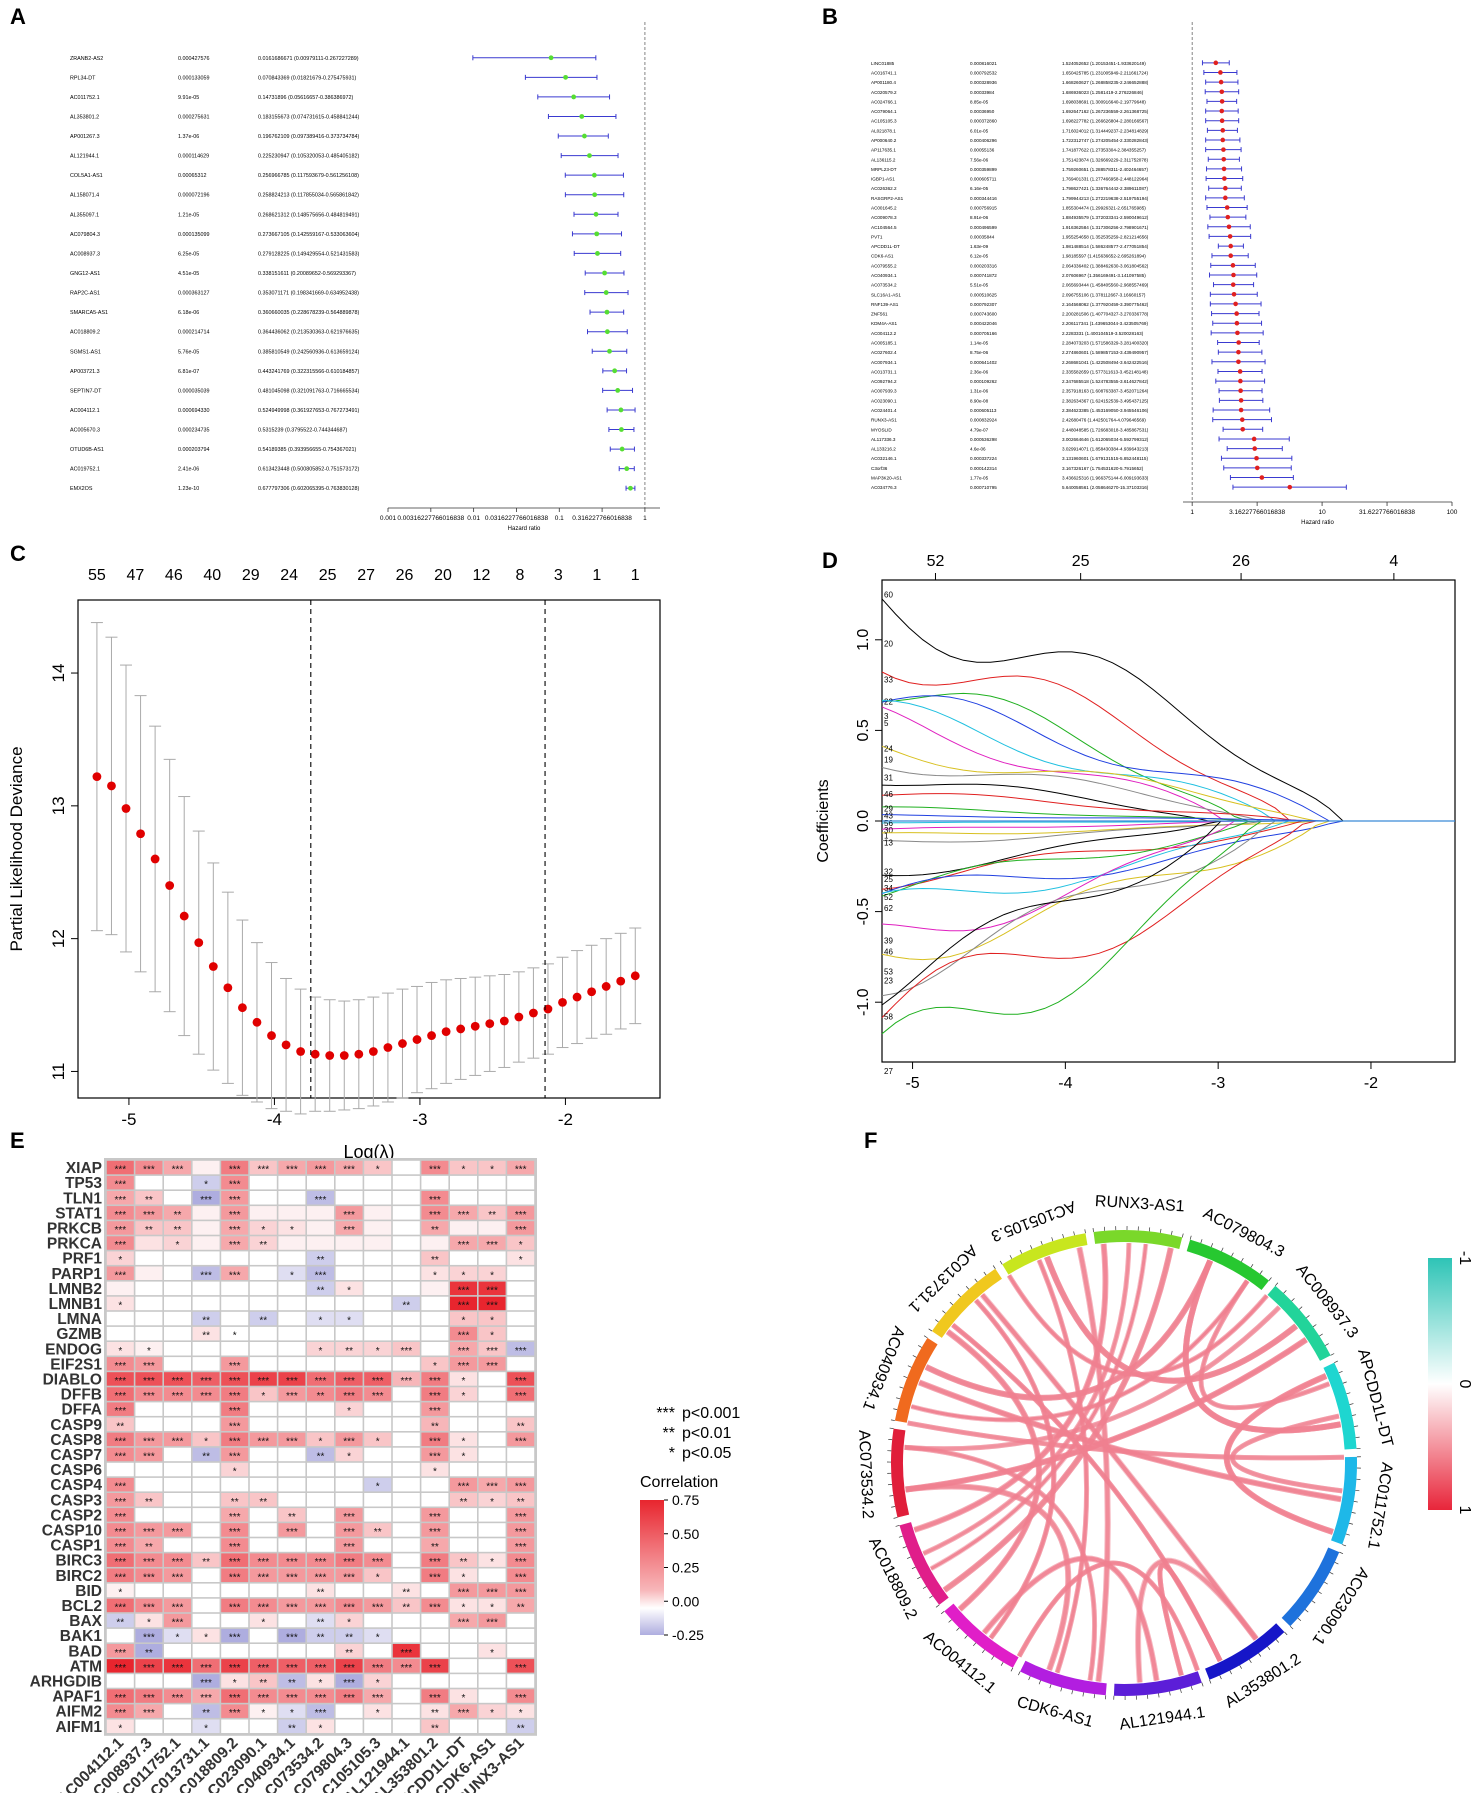 This screenshot has height=1793, width=1476. I want to click on forest-gene-label: AC027602.4, so click(884, 352).